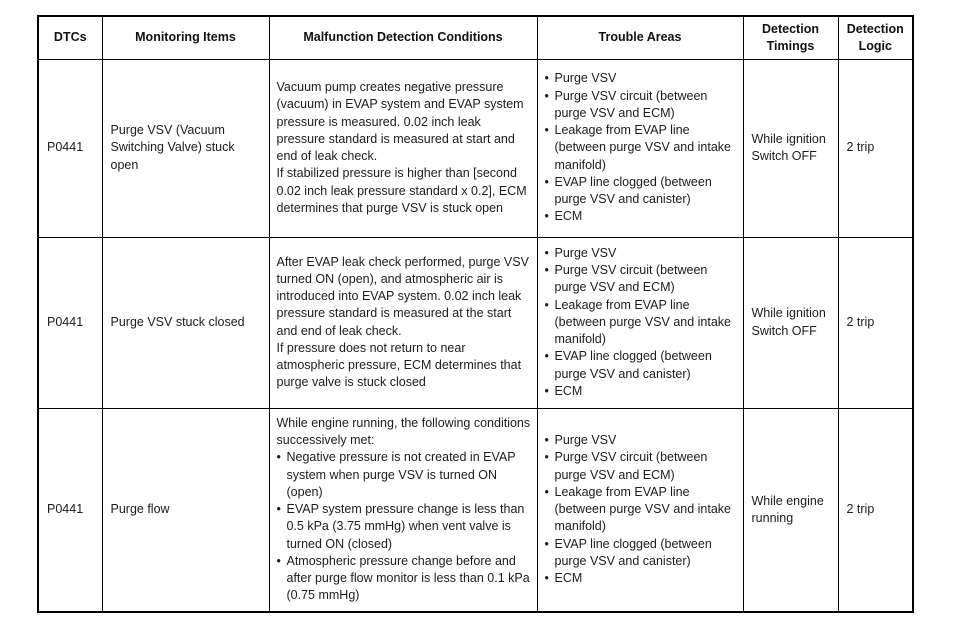  Describe the element at coordinates (70, 37) in the screenshot. I see `col-header-dtcs: DTCs` at that location.